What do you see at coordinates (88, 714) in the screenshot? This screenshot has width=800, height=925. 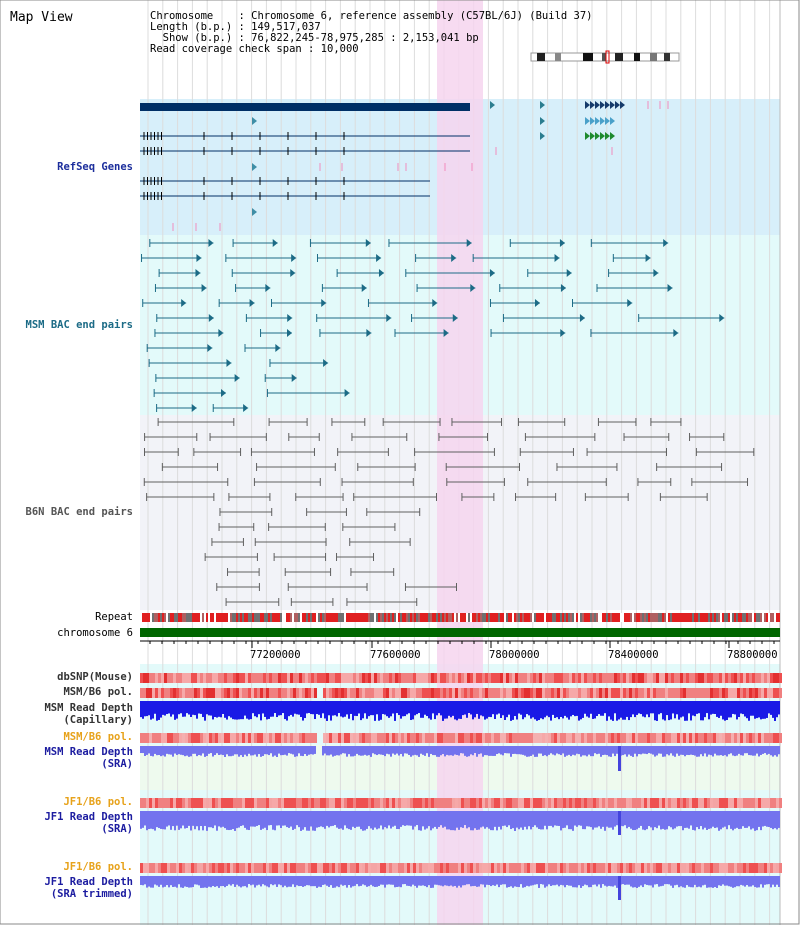 I see `track-label-msm-depth-capillary: MSM Read Depth (Capillary)` at bounding box center [88, 714].